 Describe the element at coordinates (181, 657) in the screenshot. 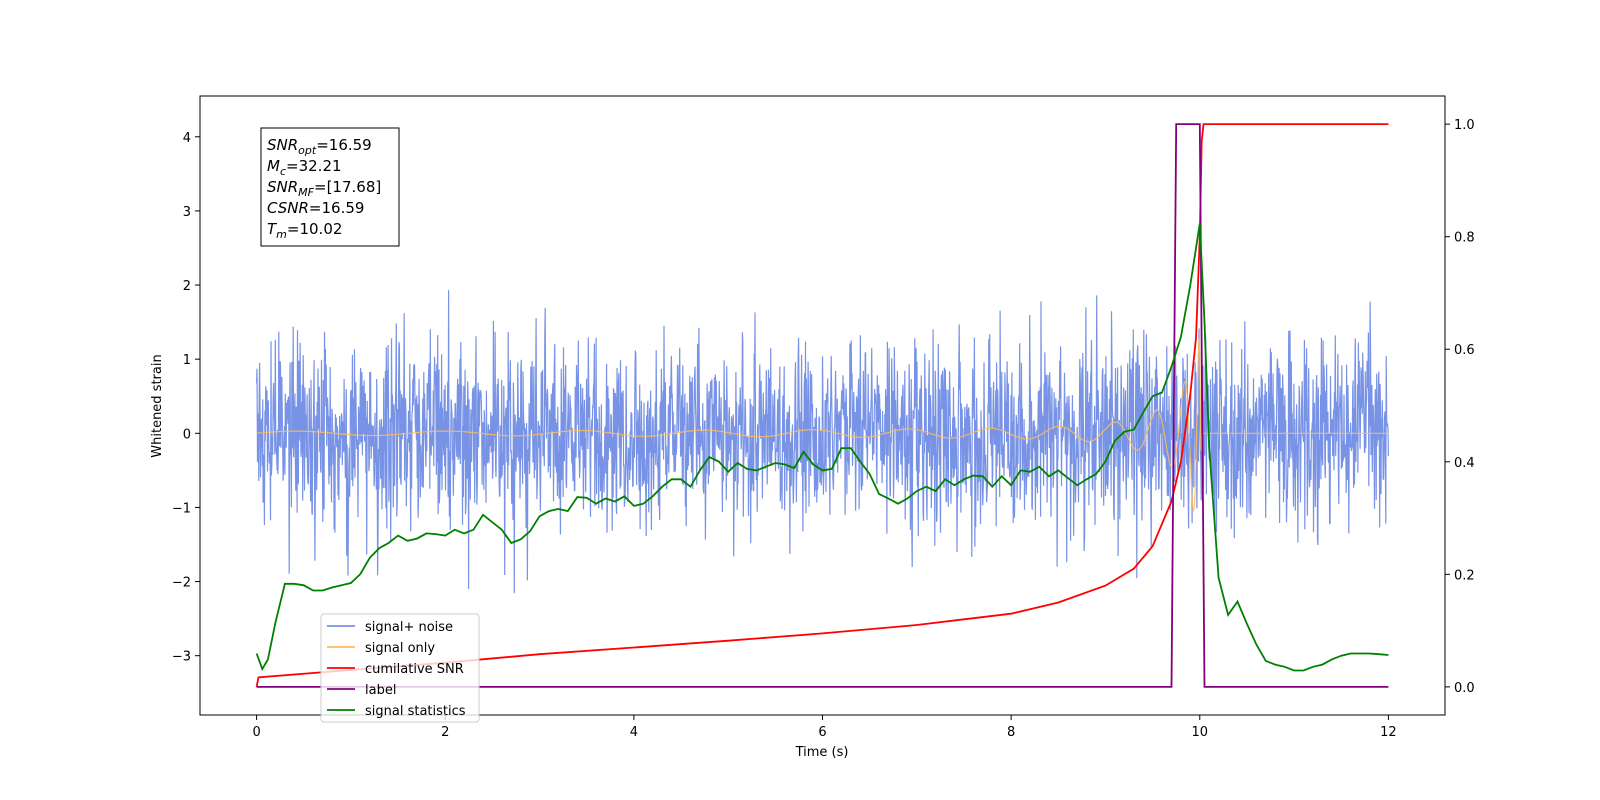

I see `y-tick-label: −3` at that location.